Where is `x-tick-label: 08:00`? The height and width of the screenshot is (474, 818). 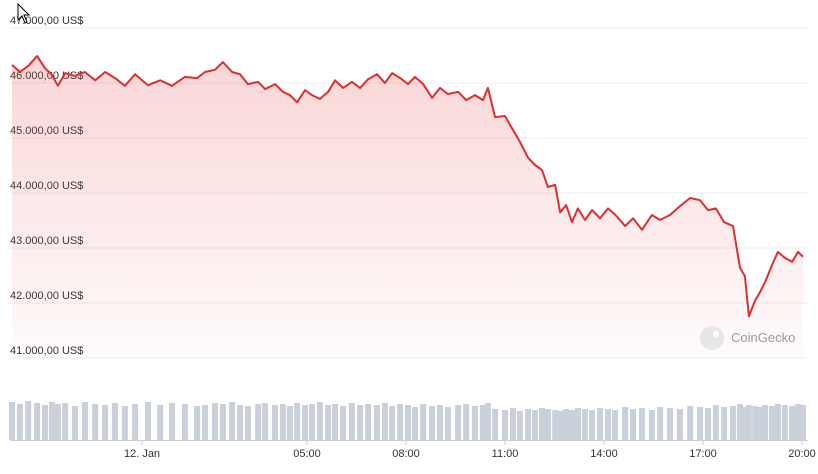
x-tick-label: 08:00 is located at coordinates (406, 454).